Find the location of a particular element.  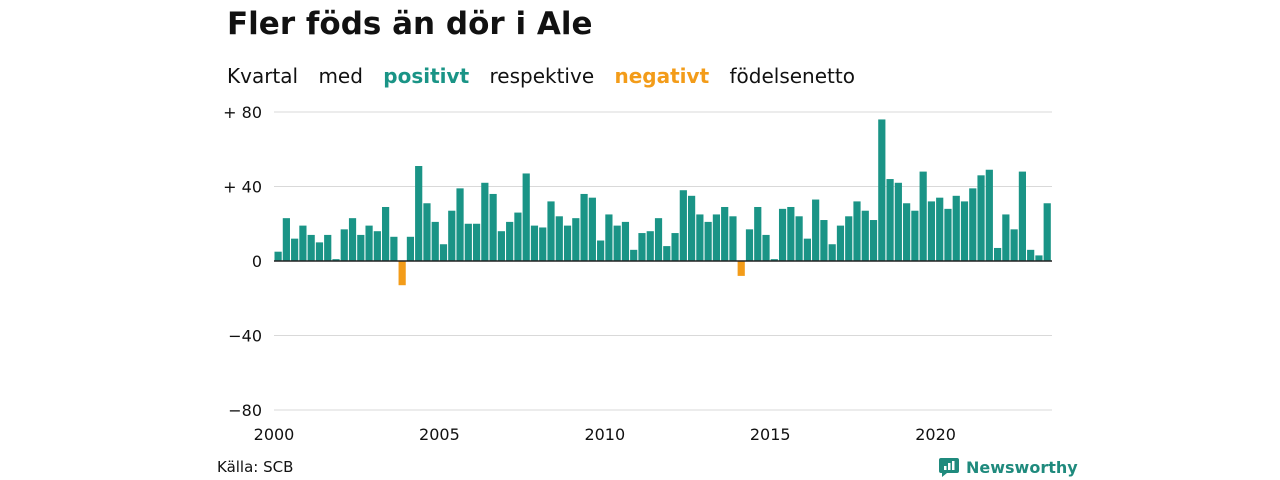

x-axis-labels: 2000 2005 2010 2015 2020 is located at coordinates (605, 434).